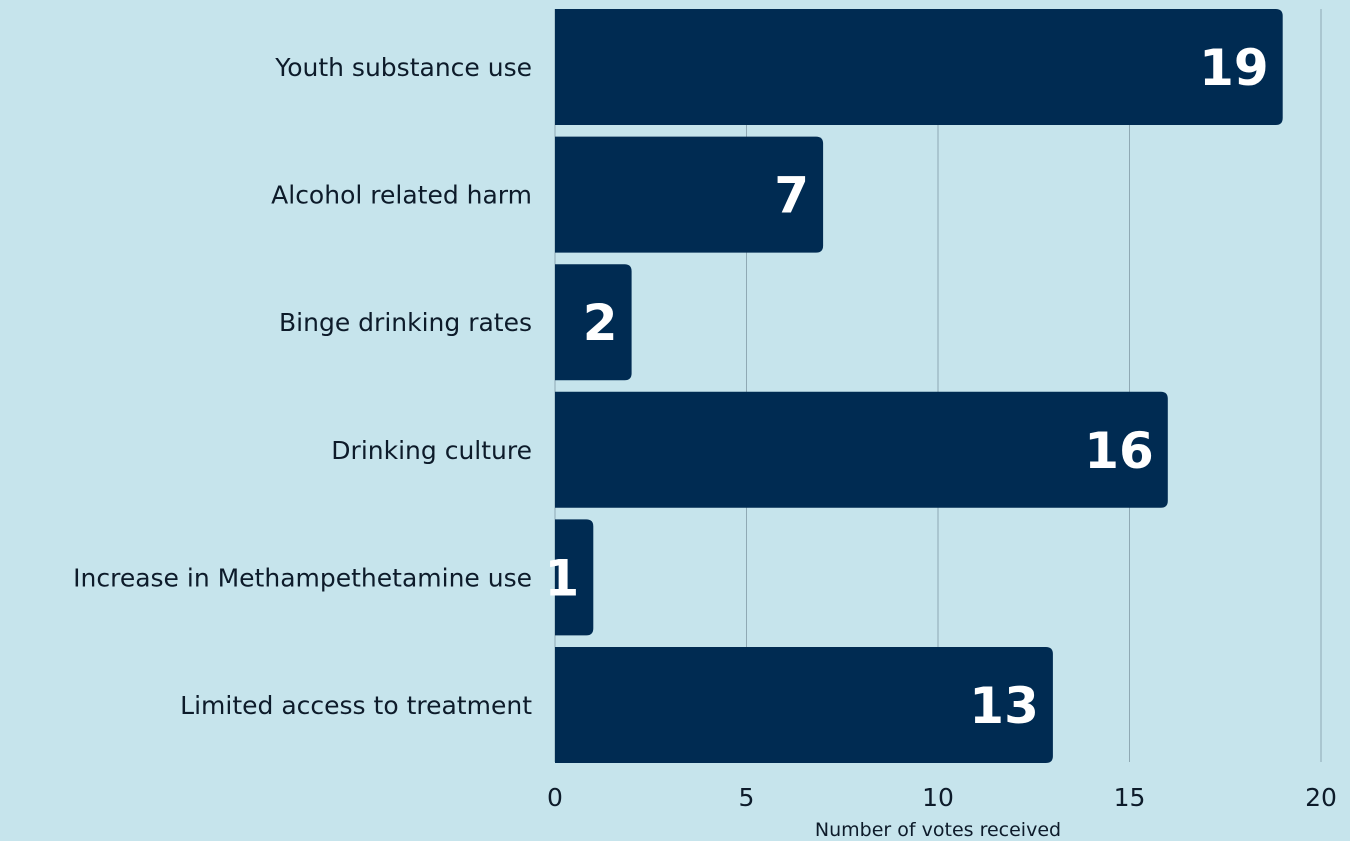 Image resolution: width=1350 pixels, height=841 pixels. I want to click on category-label: Limited access to treatment, so click(356, 705).